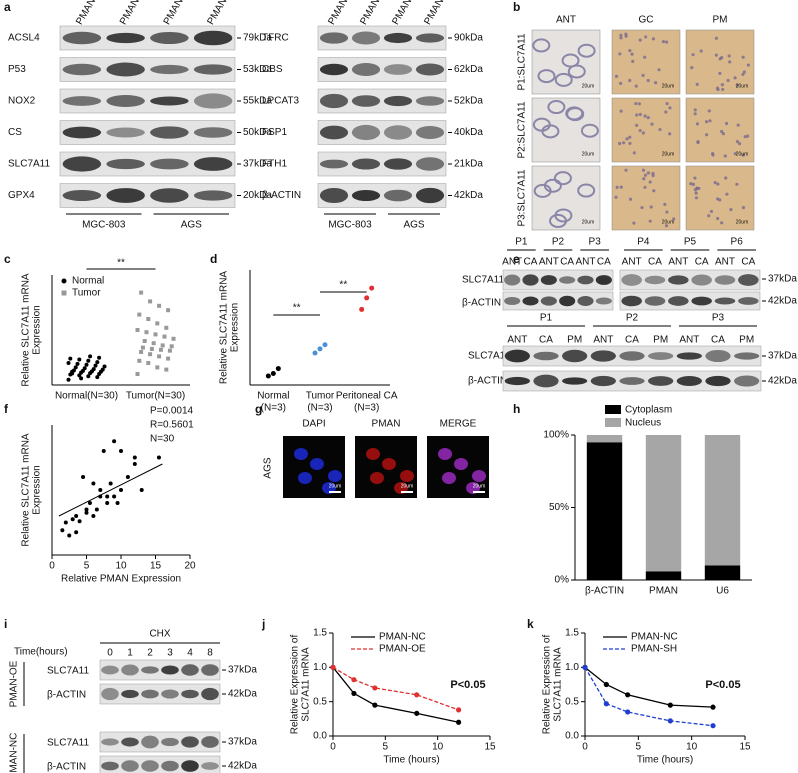 Image resolution: width=798 pixels, height=773 pixels. Describe the element at coordinates (572, 633) in the screenshot. I see `y-tick-label: 1.5` at that location.